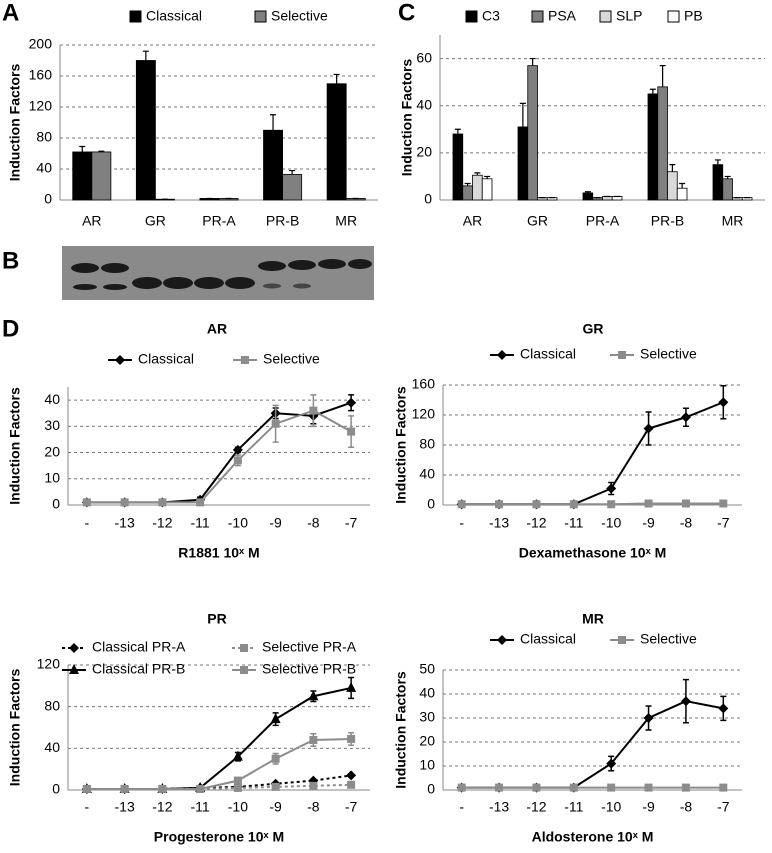 Image resolution: width=772 pixels, height=853 pixels. What do you see at coordinates (629, 16) in the screenshot?
I see `legend-label: SLP` at bounding box center [629, 16].